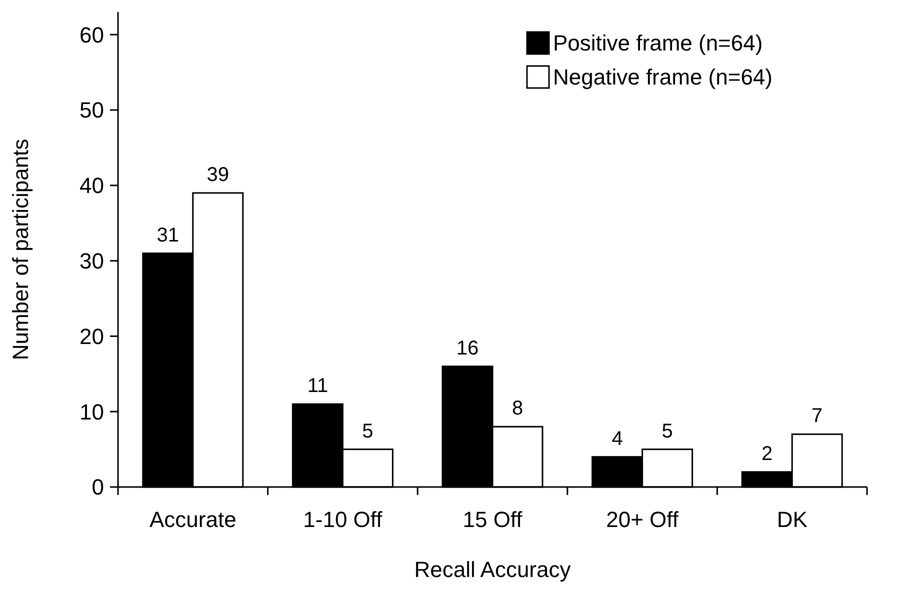  Describe the element at coordinates (658, 43) in the screenshot. I see `legend-label: Positive frame (n=64)` at that location.